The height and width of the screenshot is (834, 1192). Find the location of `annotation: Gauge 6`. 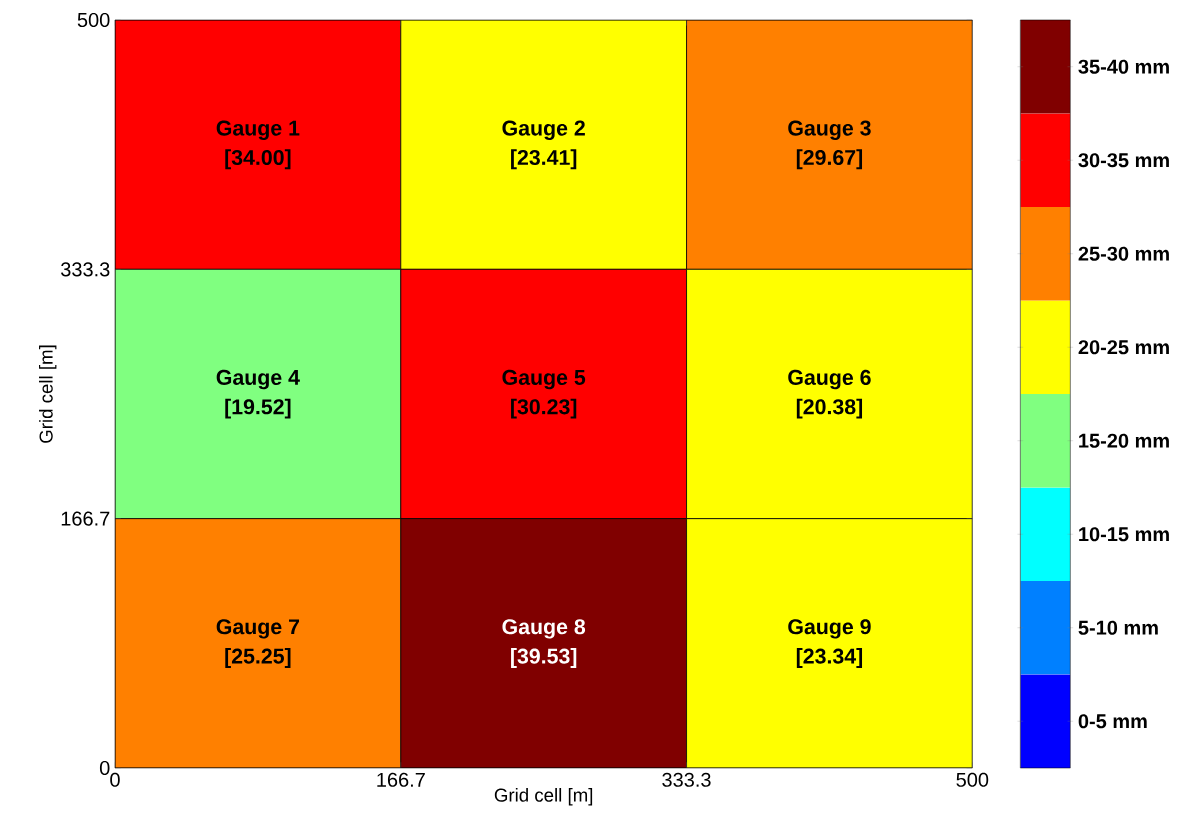

annotation: Gauge 6 is located at coordinates (829, 379).